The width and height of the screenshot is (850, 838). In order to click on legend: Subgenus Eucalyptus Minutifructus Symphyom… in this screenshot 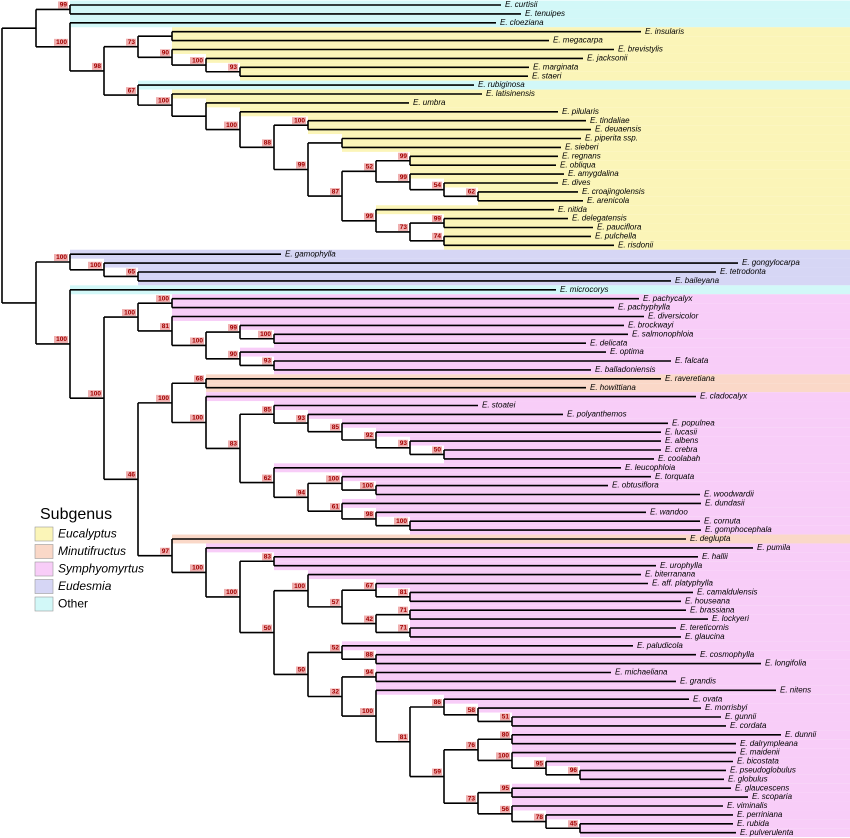, I will do `click(89, 559)`.